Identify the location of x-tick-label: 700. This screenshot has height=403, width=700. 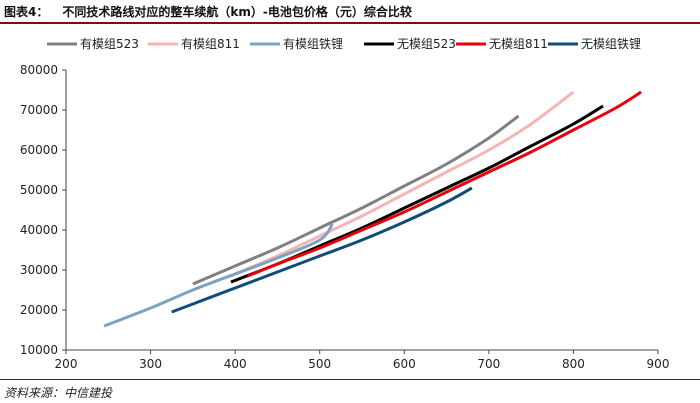
(488, 364).